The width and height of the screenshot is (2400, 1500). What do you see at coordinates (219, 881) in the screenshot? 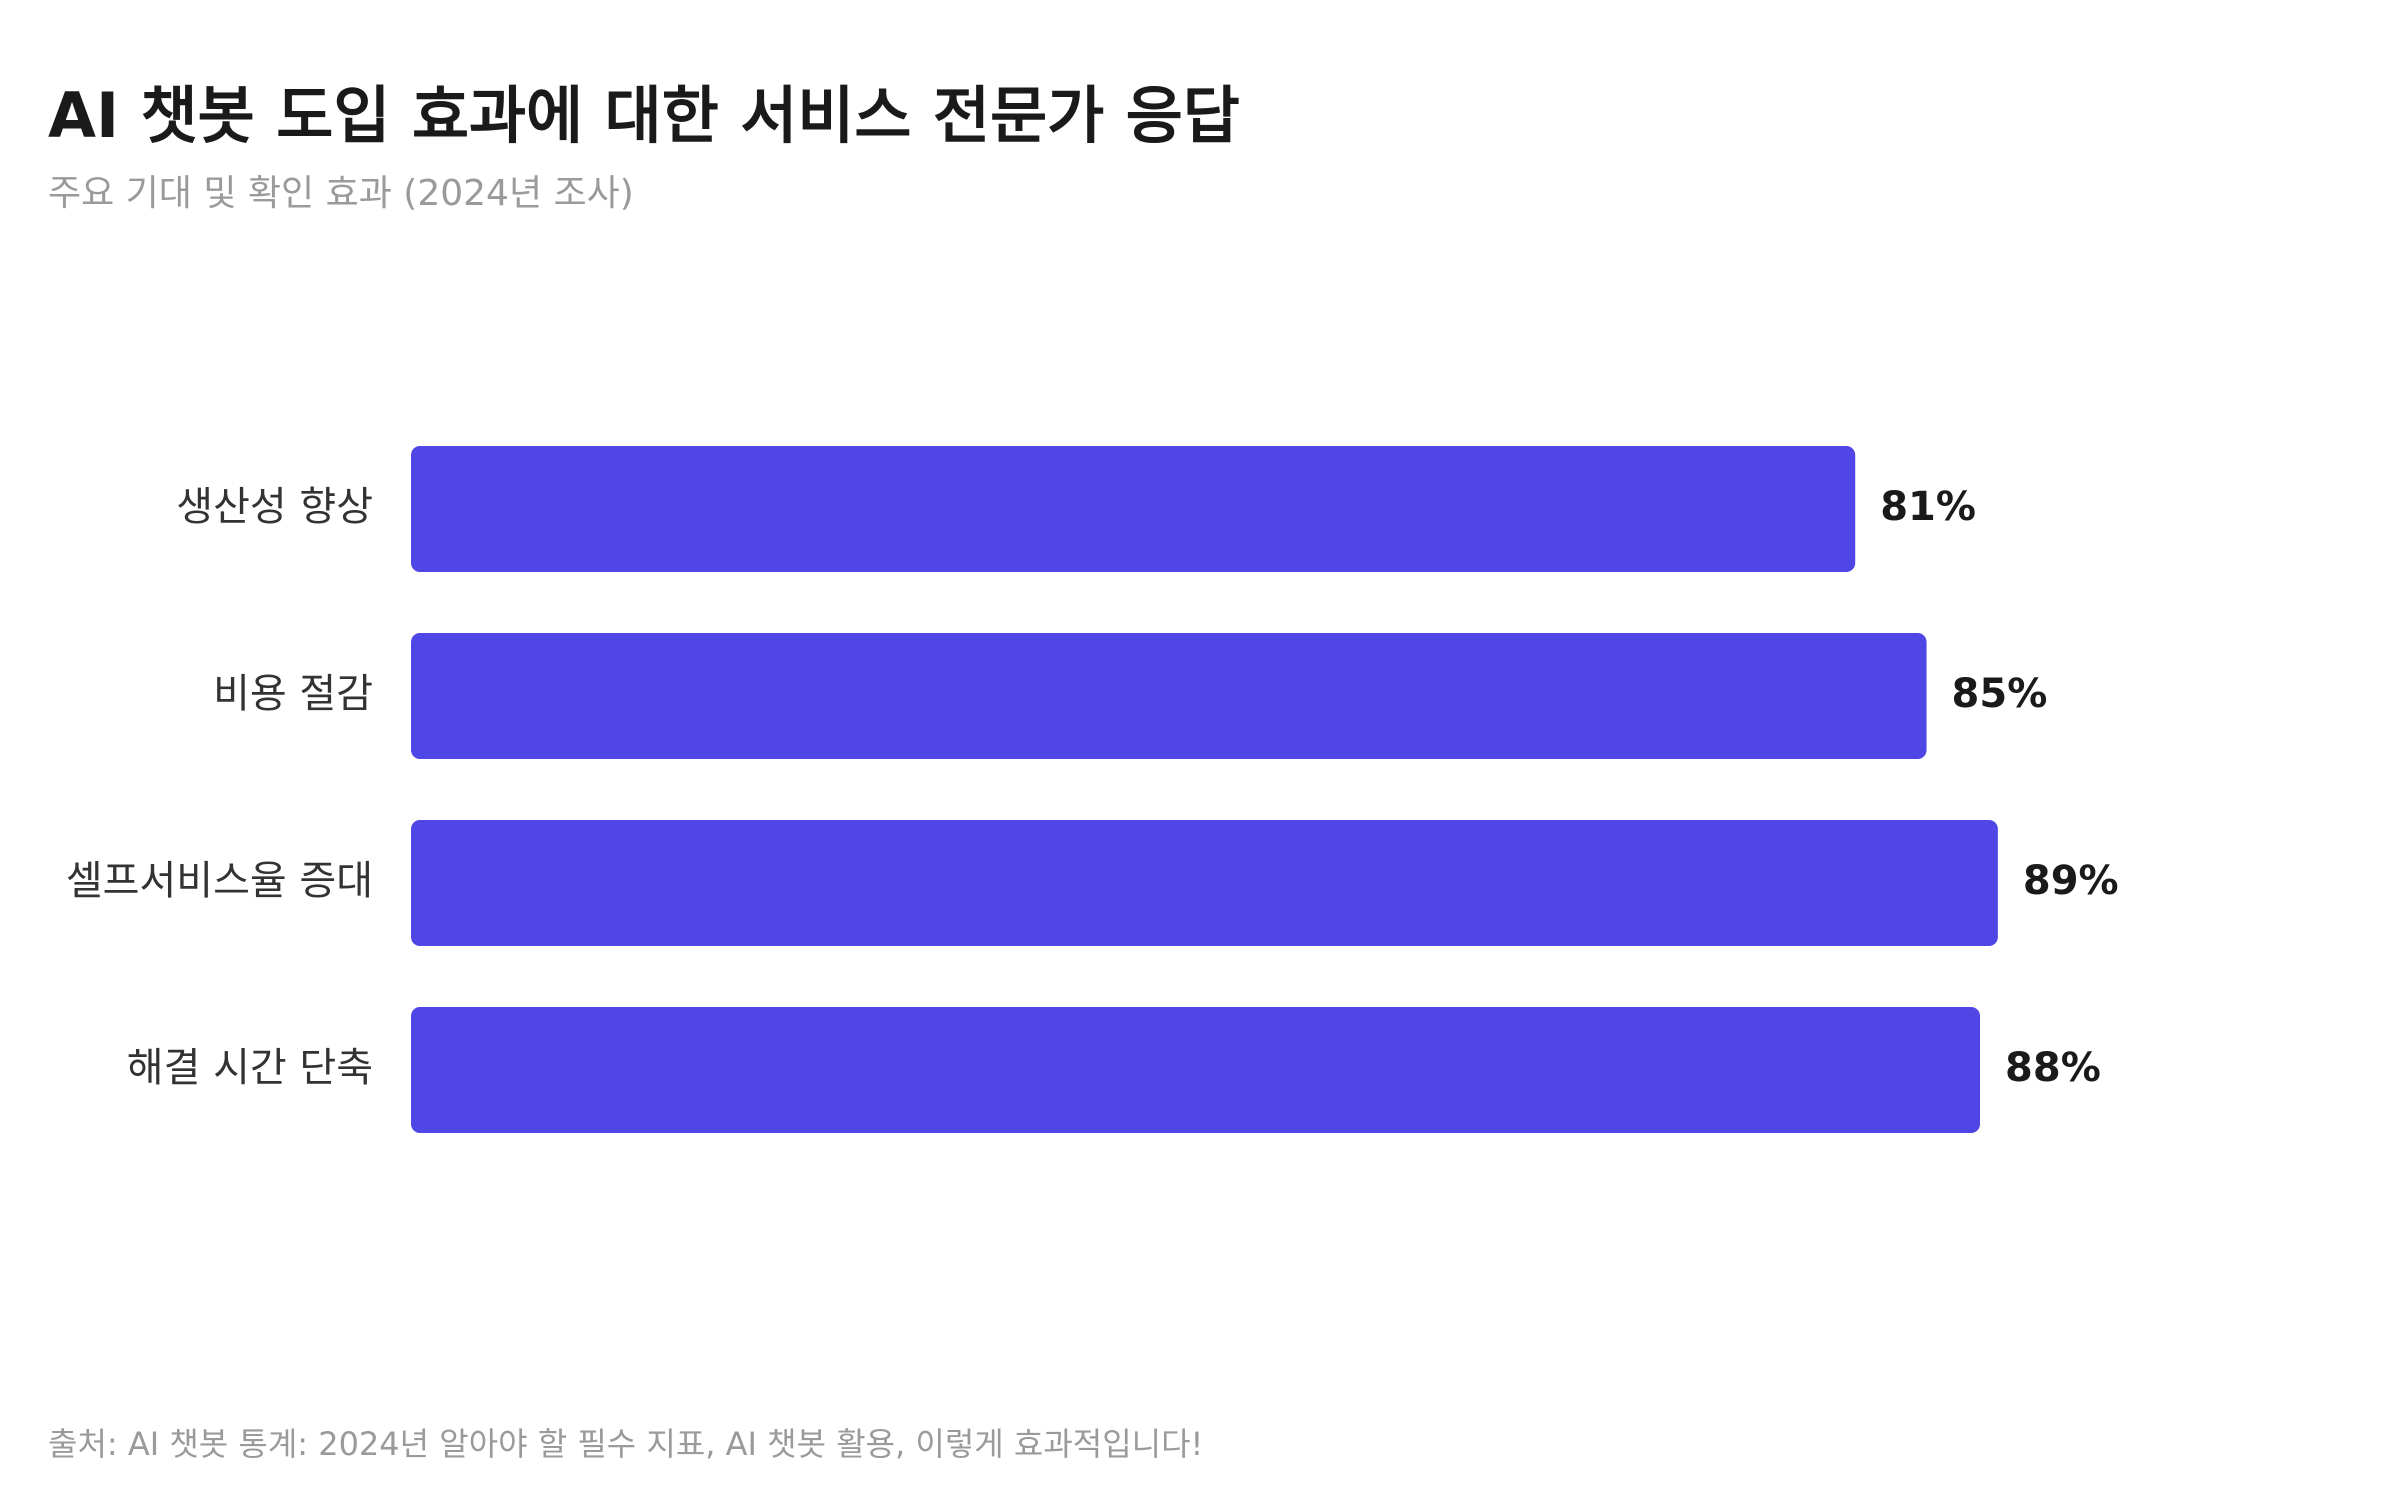
I see `category-label: 셀프서비스율 증대` at bounding box center [219, 881].